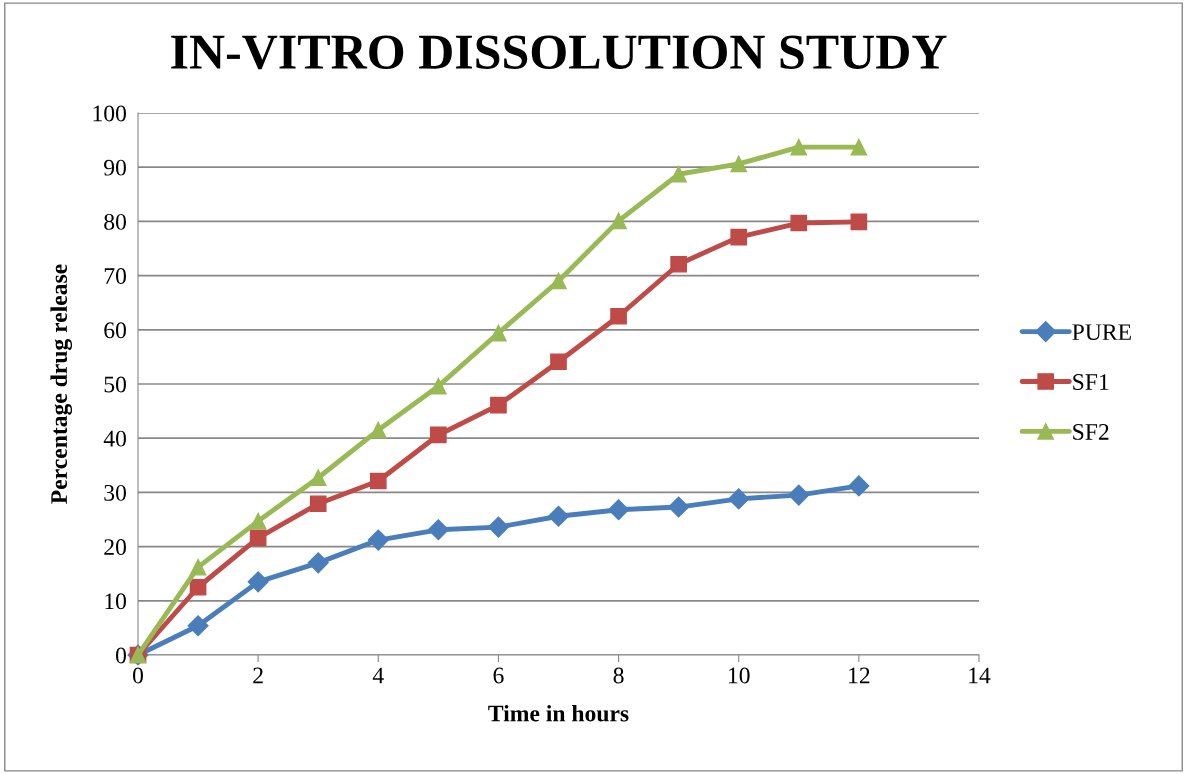 The width and height of the screenshot is (1187, 774). Describe the element at coordinates (258, 675) in the screenshot. I see `x-tick-label: 2` at that location.